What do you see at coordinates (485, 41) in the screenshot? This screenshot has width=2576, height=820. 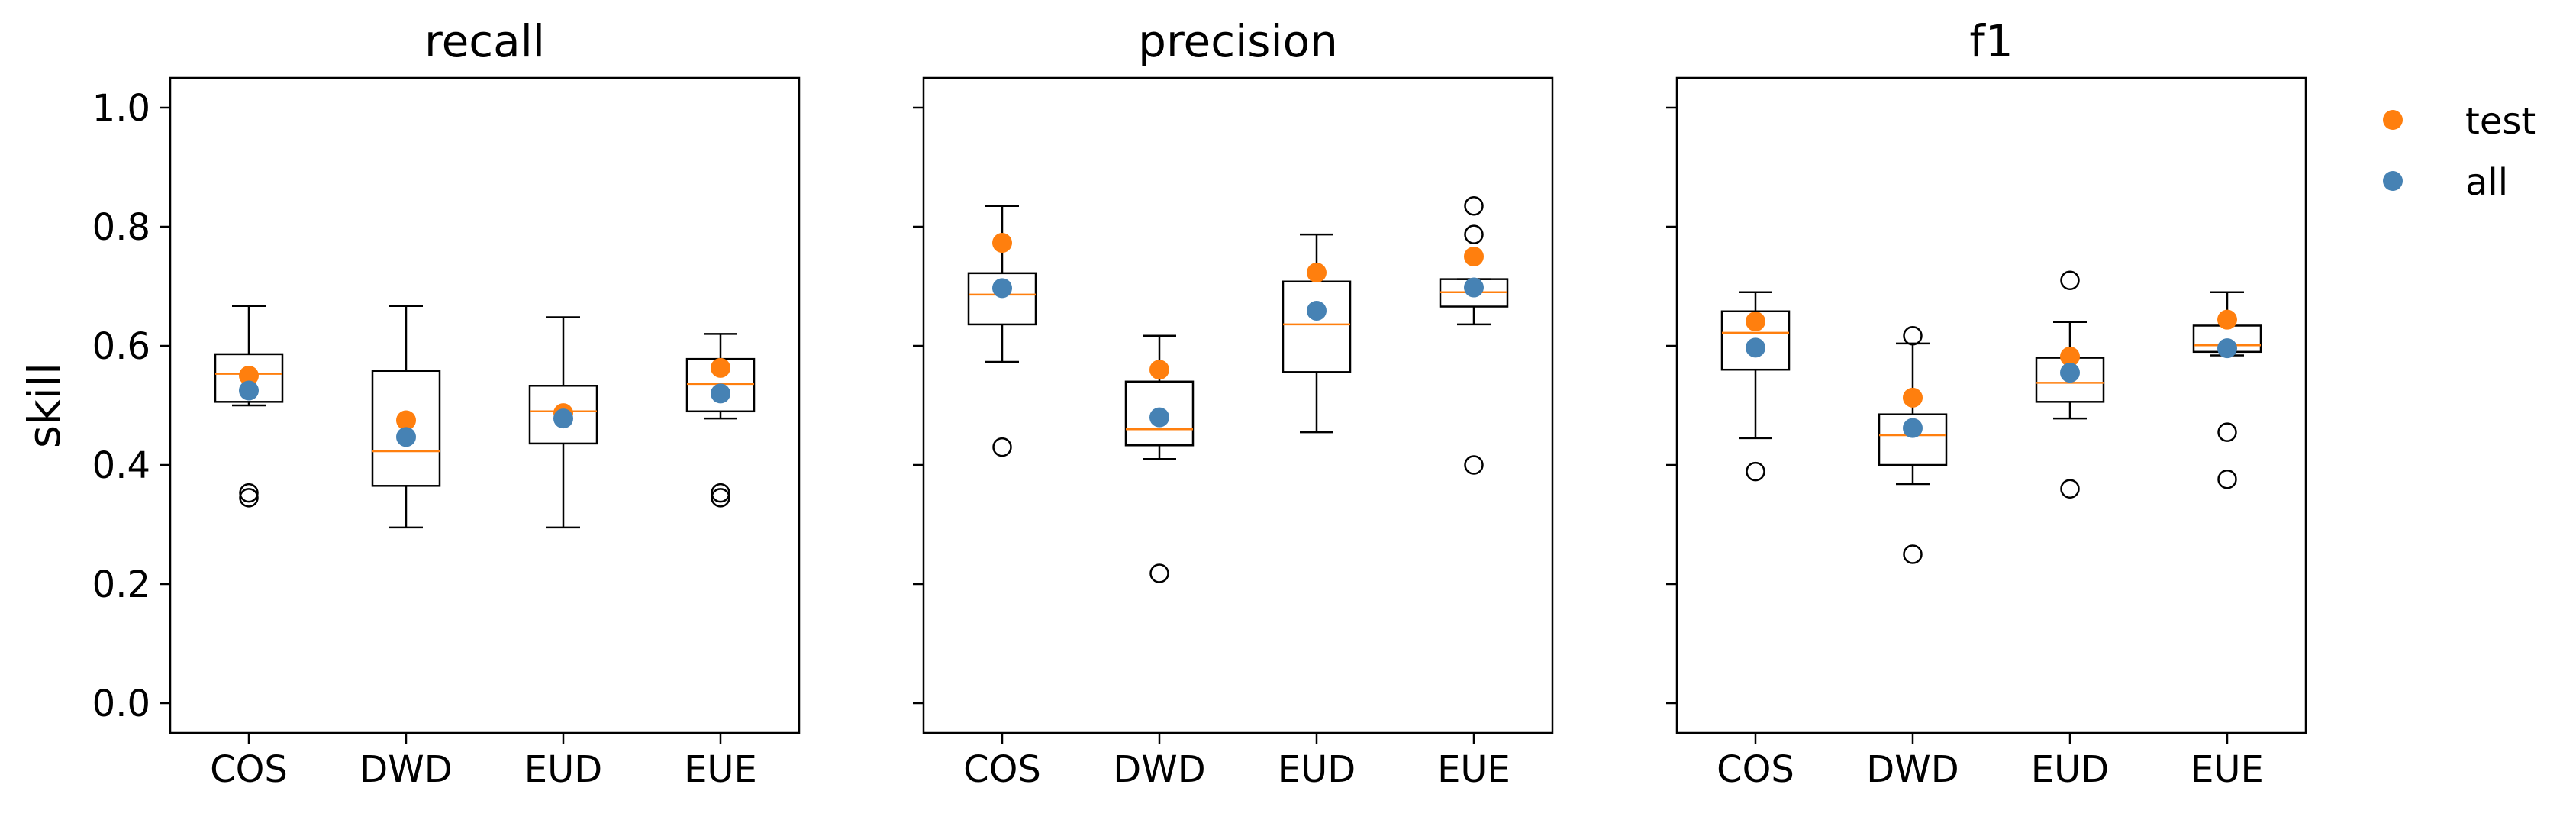 I see `panel-title: recall` at bounding box center [485, 41].